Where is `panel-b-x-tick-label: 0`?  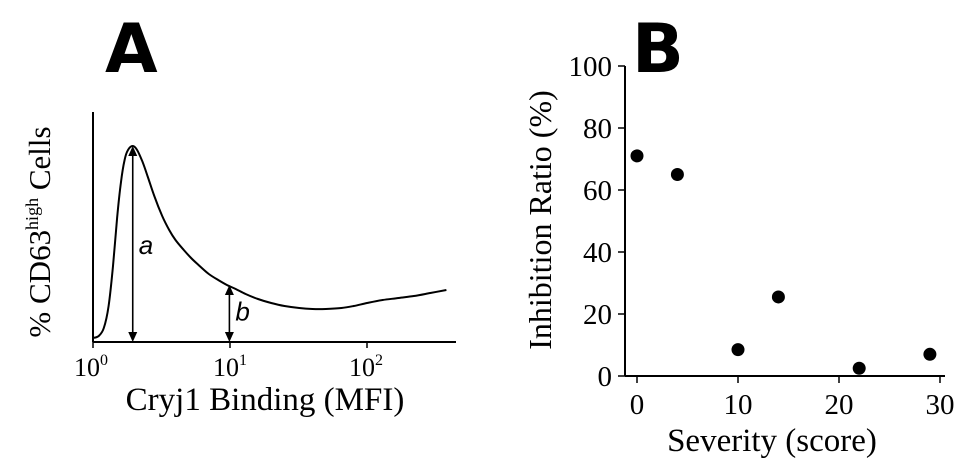 panel-b-x-tick-label: 0 is located at coordinates (637, 405).